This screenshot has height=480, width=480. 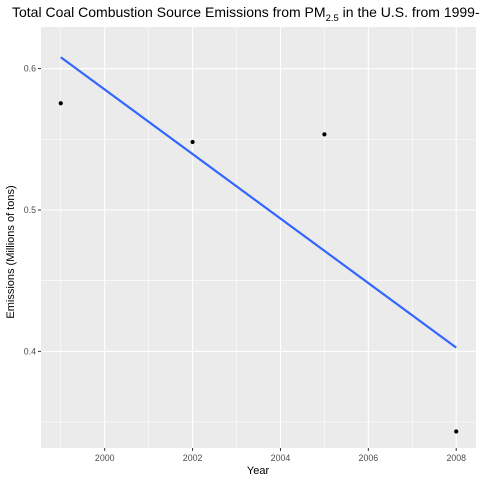 I want to click on x-tick-label: 2002, so click(x=193, y=458).